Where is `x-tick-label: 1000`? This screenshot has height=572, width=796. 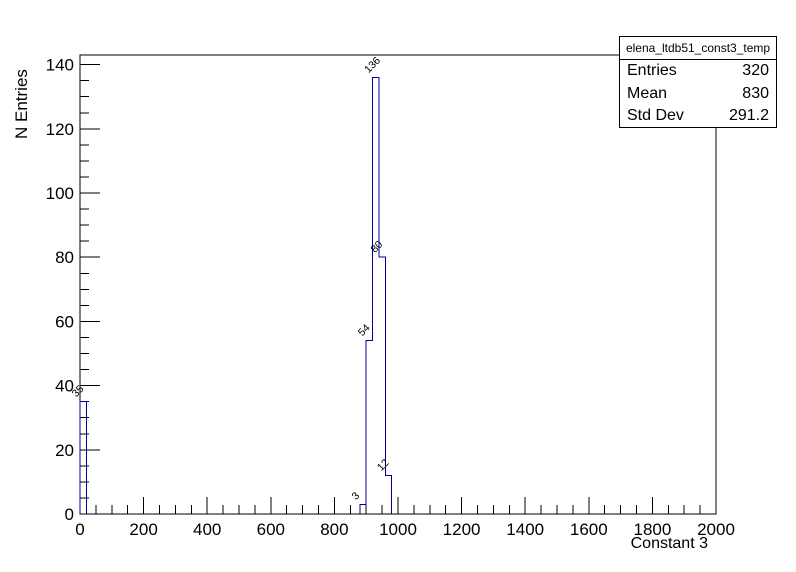 x-tick-label: 1000 is located at coordinates (398, 529).